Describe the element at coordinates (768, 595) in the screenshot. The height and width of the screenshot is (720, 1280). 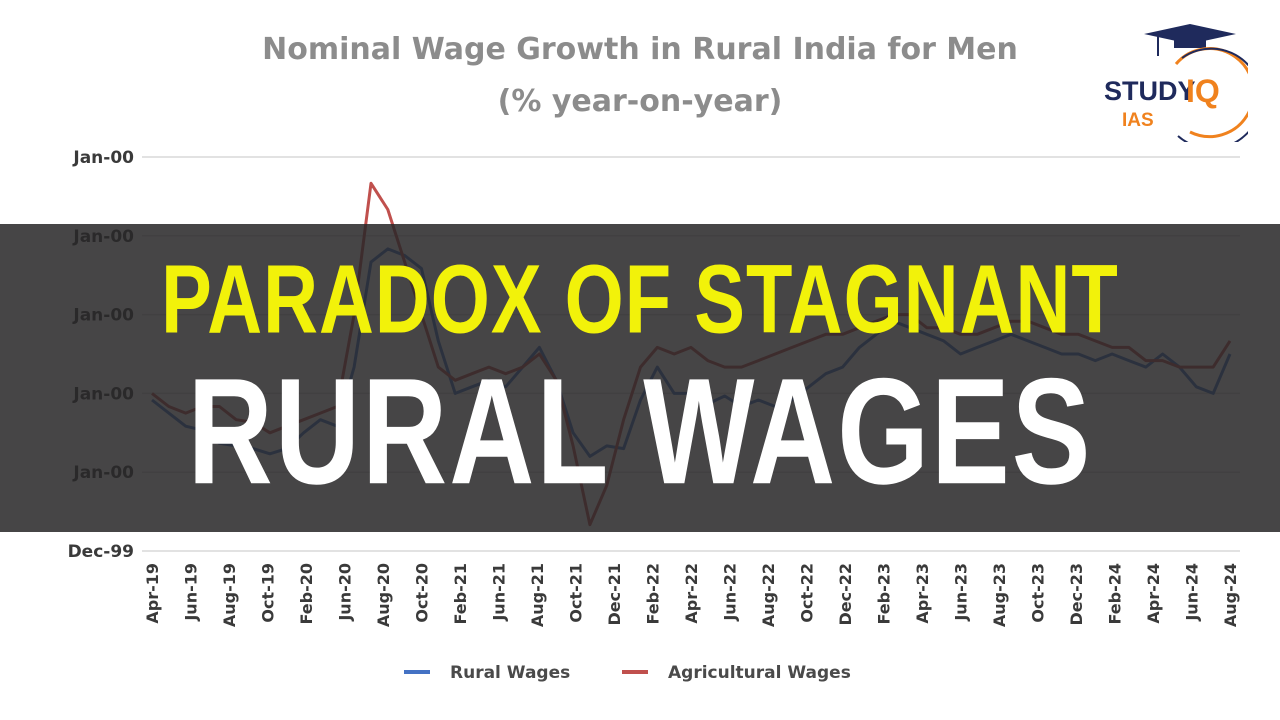
I see `x-tick-label: Aug-22` at that location.